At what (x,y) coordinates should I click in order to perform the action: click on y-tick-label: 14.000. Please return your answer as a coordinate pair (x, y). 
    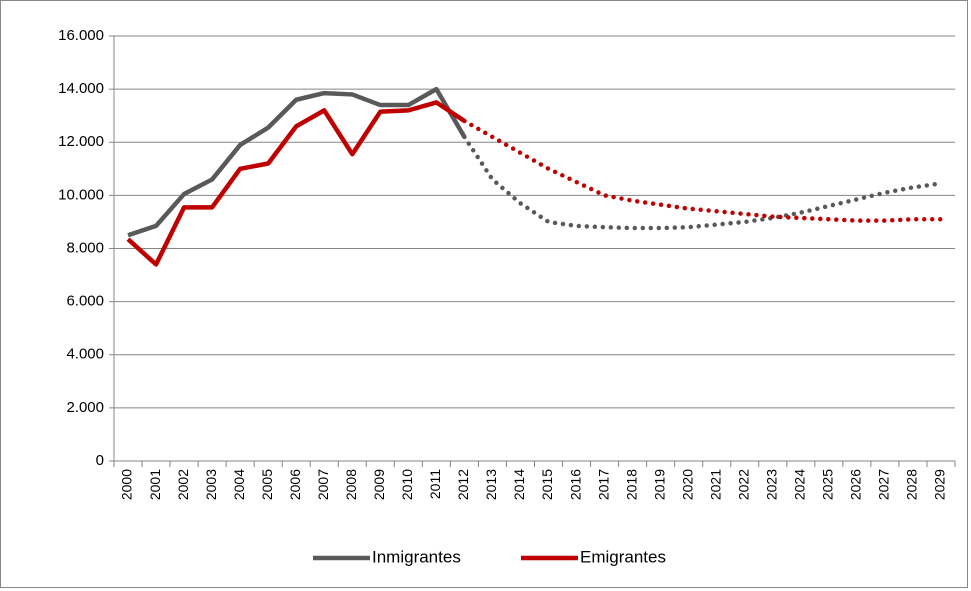
    Looking at the image, I should click on (81, 88).